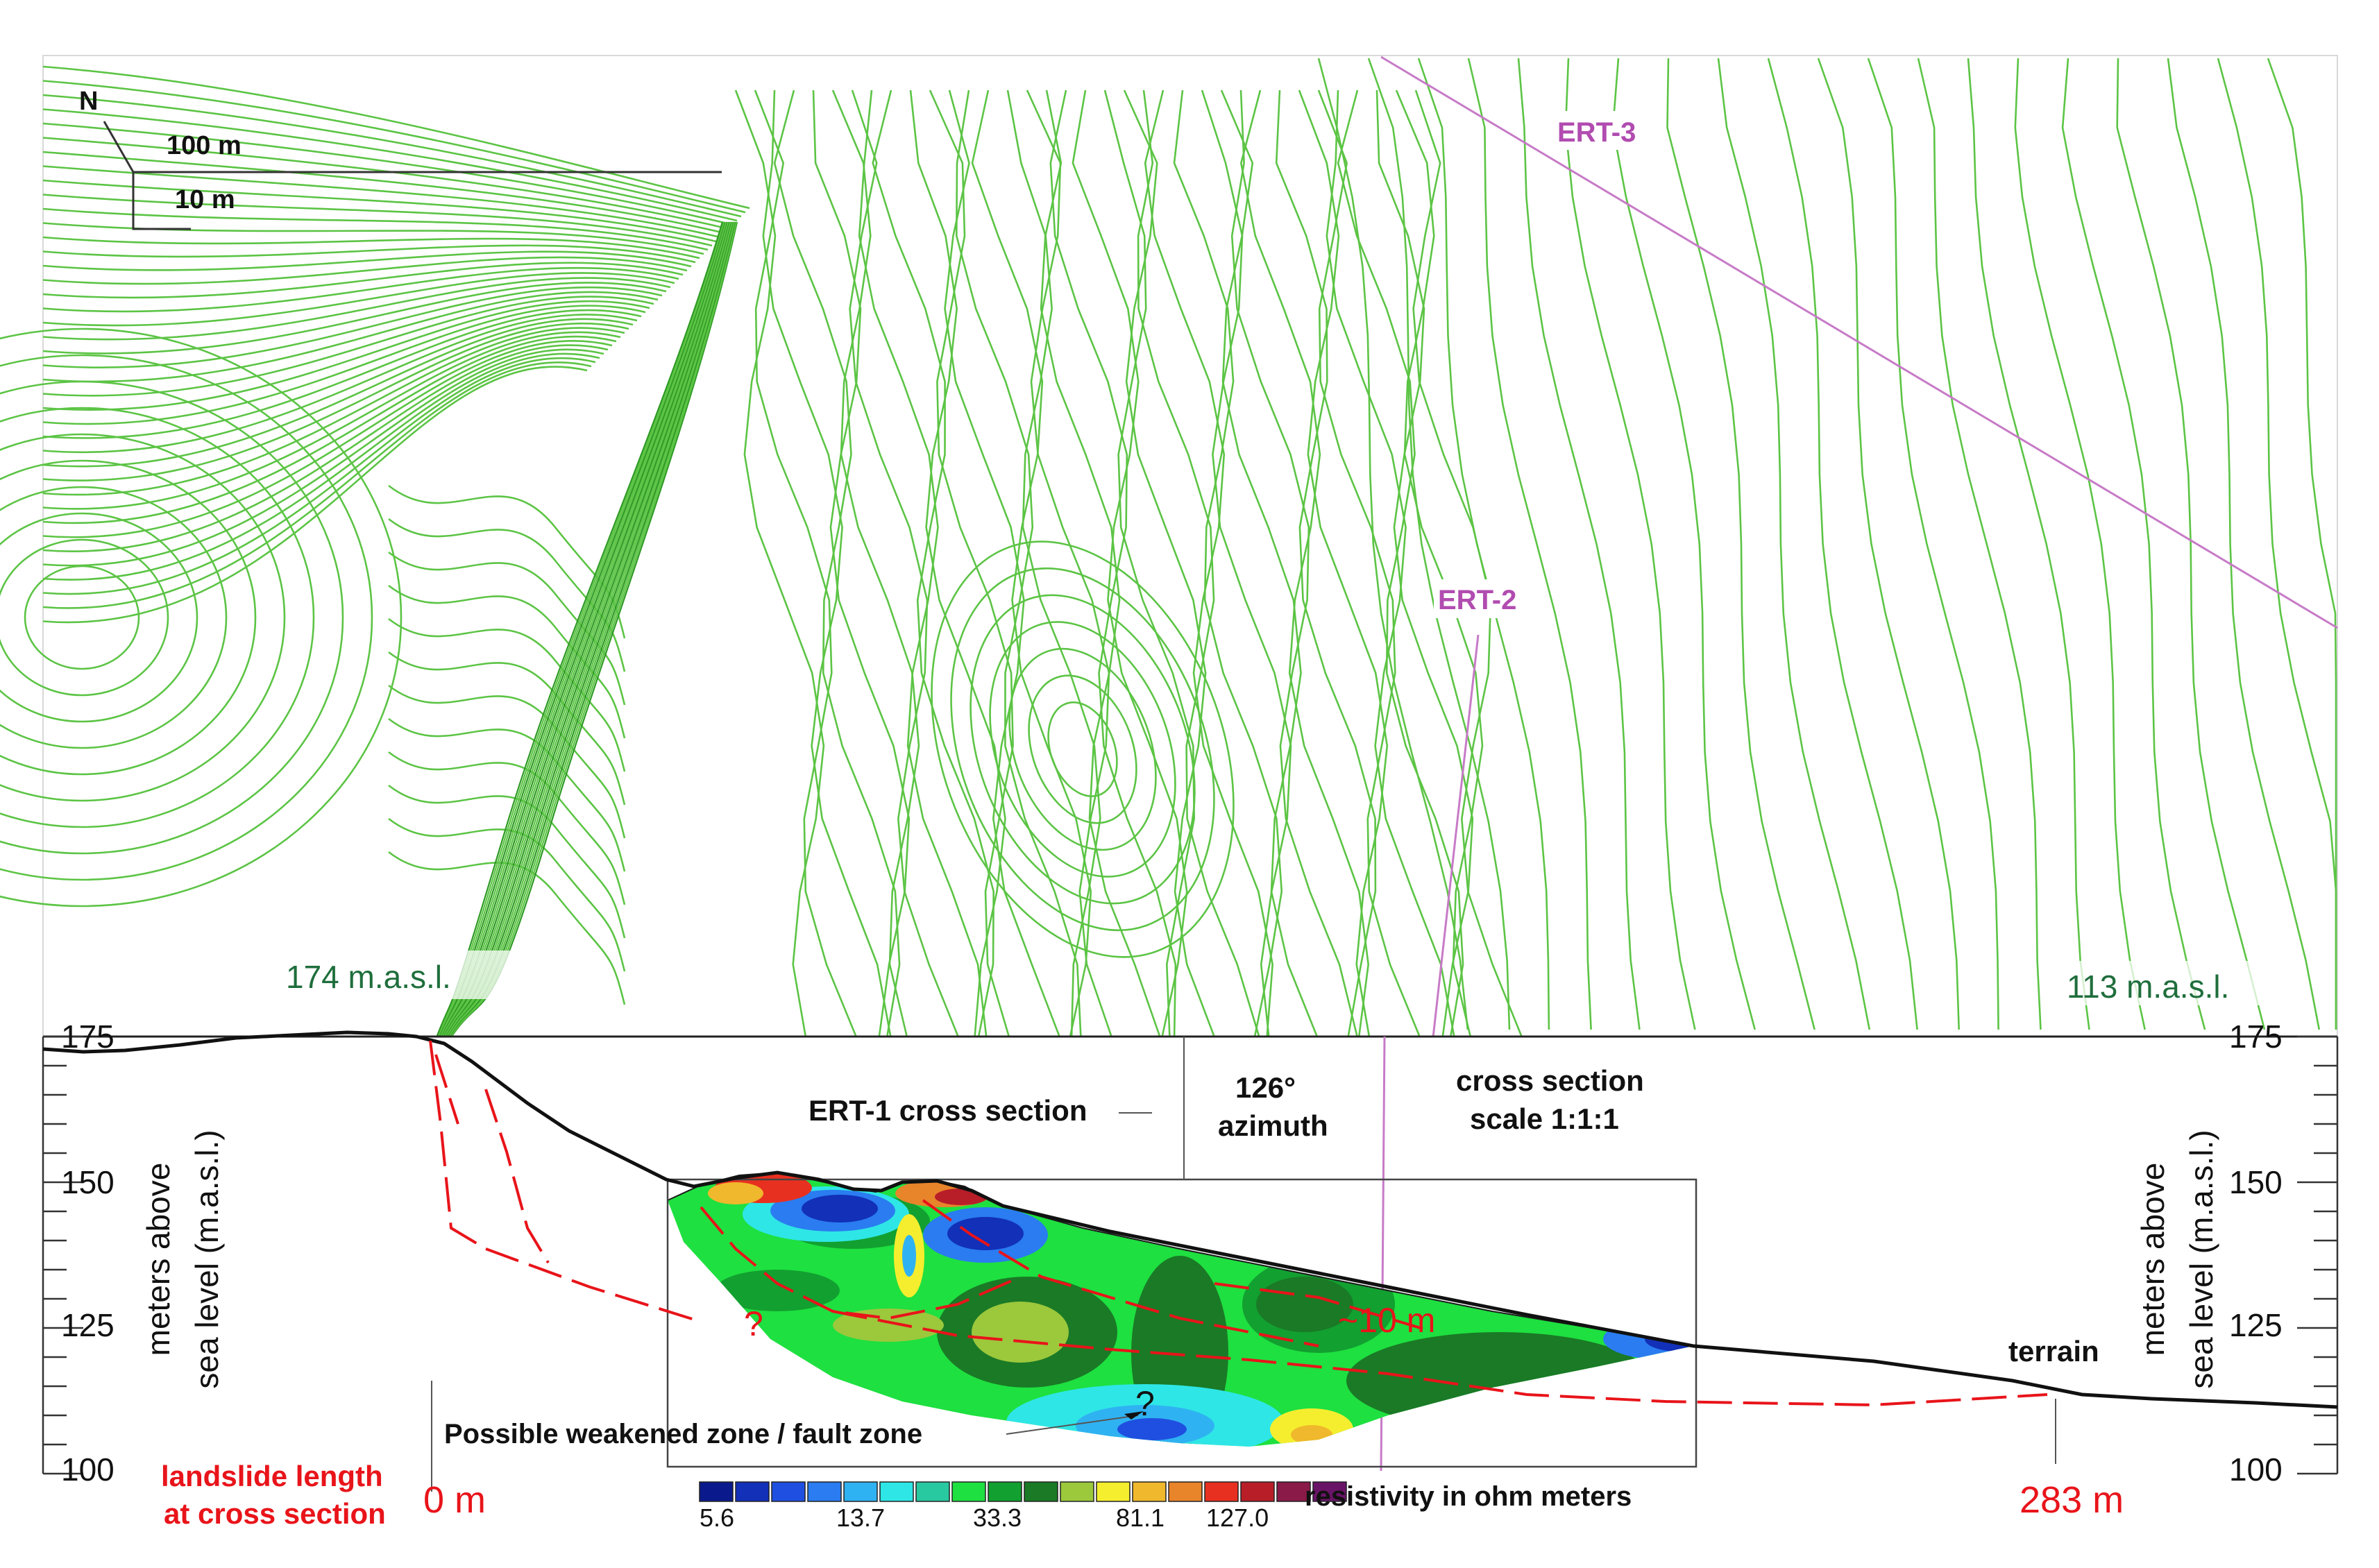 The image size is (2379, 1568). I want to click on elevation-right-label: 113 m.a.s.l., so click(2148, 987).